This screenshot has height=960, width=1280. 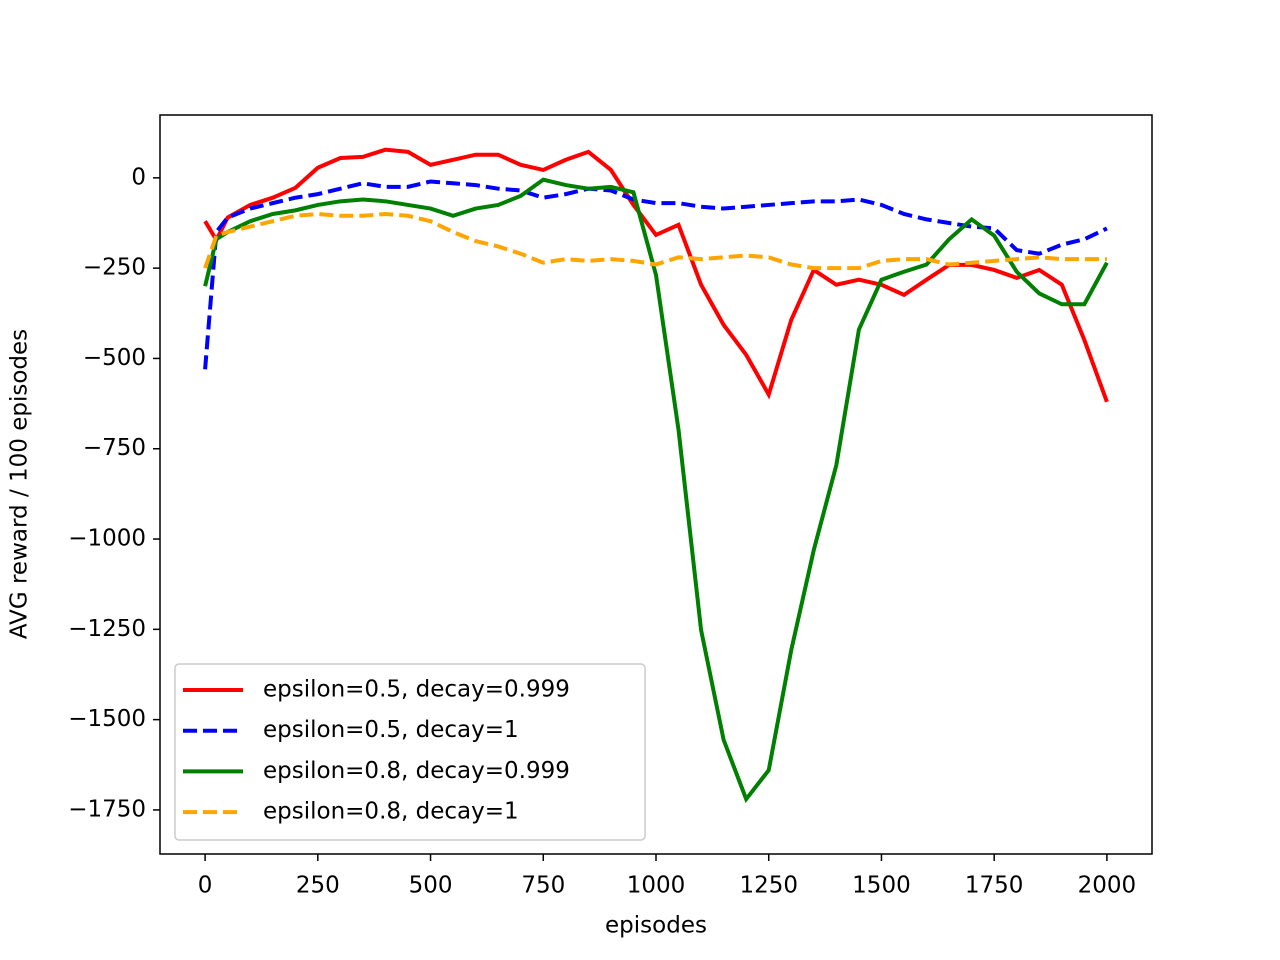 What do you see at coordinates (391, 730) in the screenshot?
I see `legend-label: epsilon=0.5, decay=1` at bounding box center [391, 730].